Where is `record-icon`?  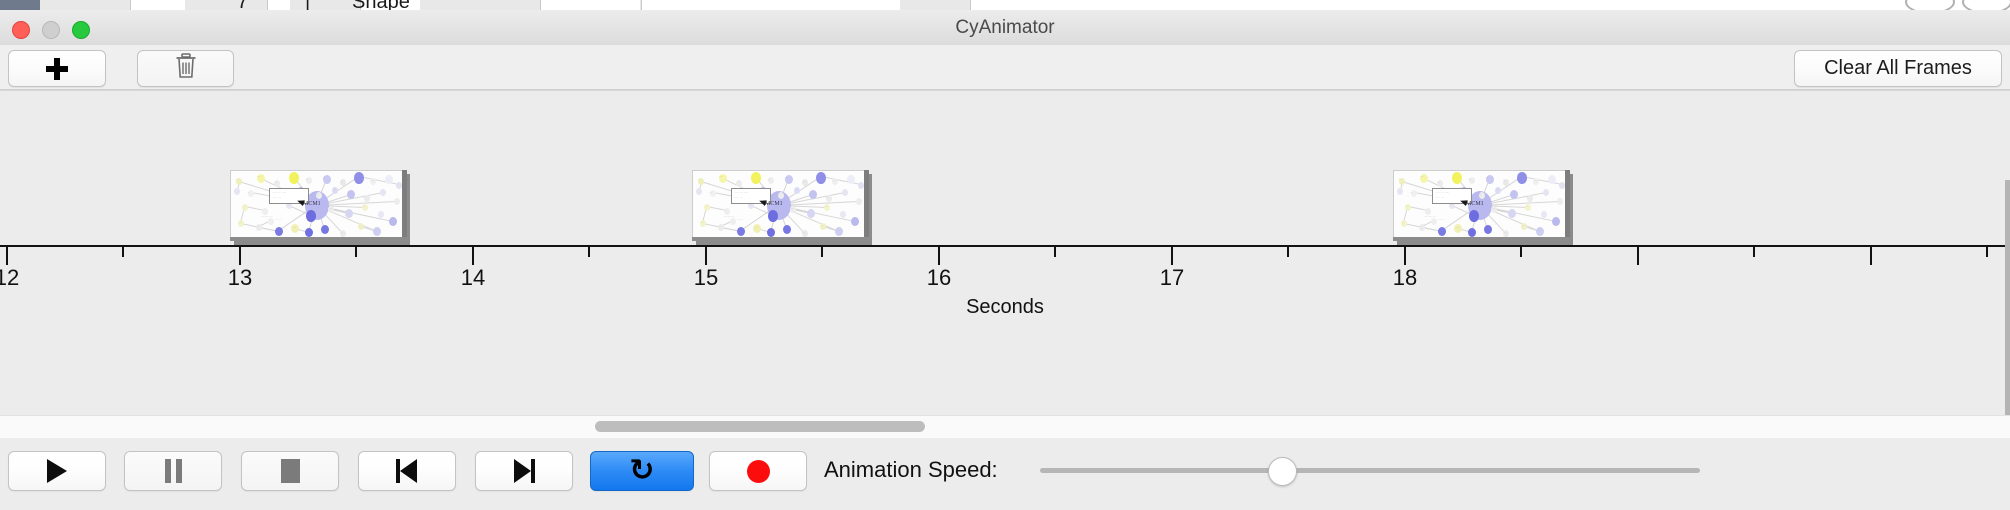
record-icon is located at coordinates (758, 471).